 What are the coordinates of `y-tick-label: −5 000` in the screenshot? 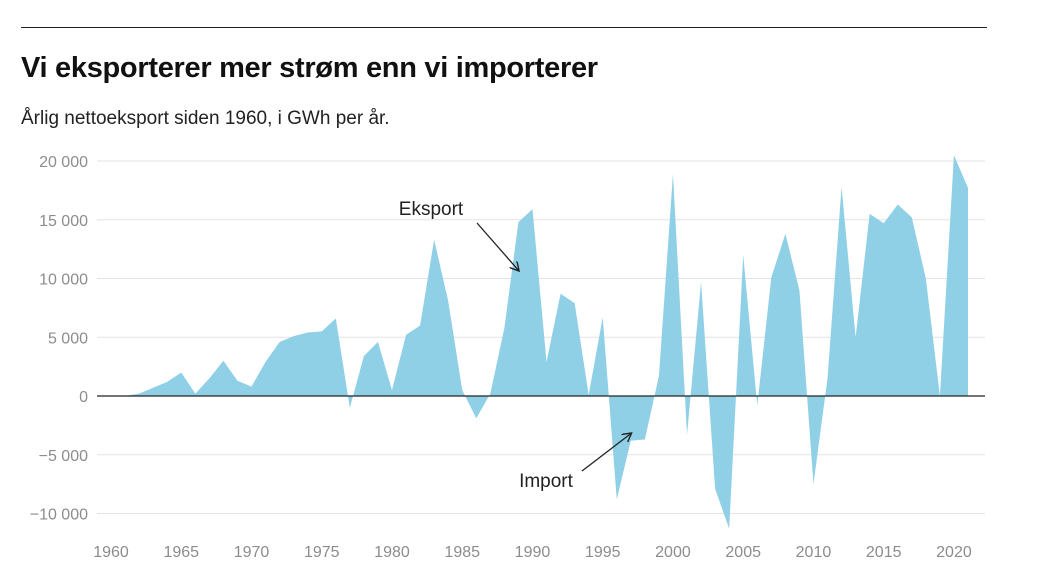 It's located at (63, 456).